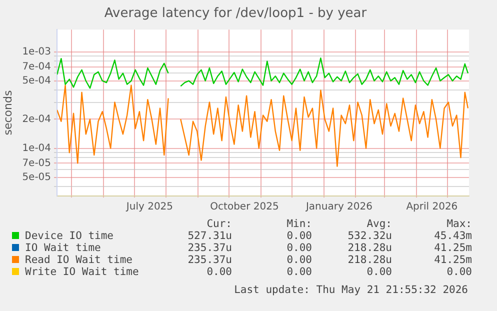 The width and height of the screenshot is (497, 311). I want to click on y-axis-title: seconds, so click(7, 113).